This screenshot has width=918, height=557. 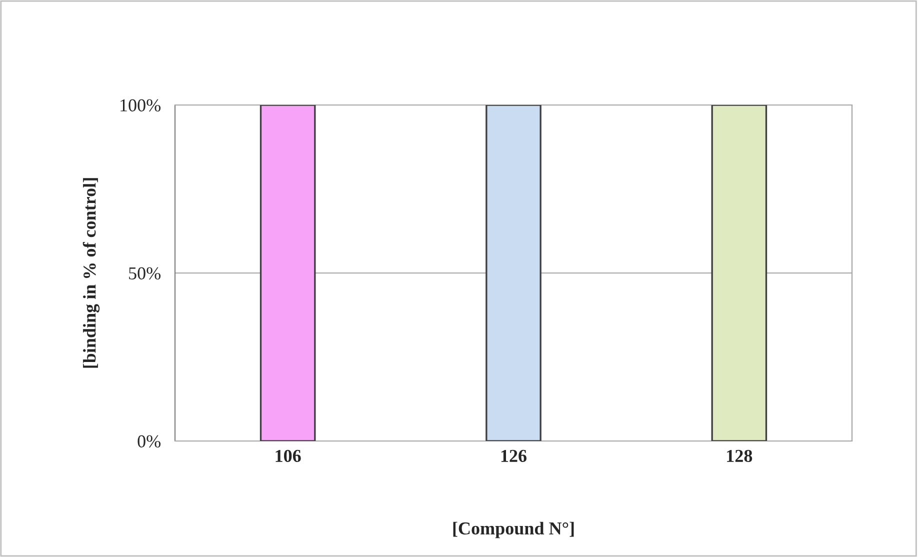 I want to click on x-axis-title: [Compound N°], so click(x=513, y=530).